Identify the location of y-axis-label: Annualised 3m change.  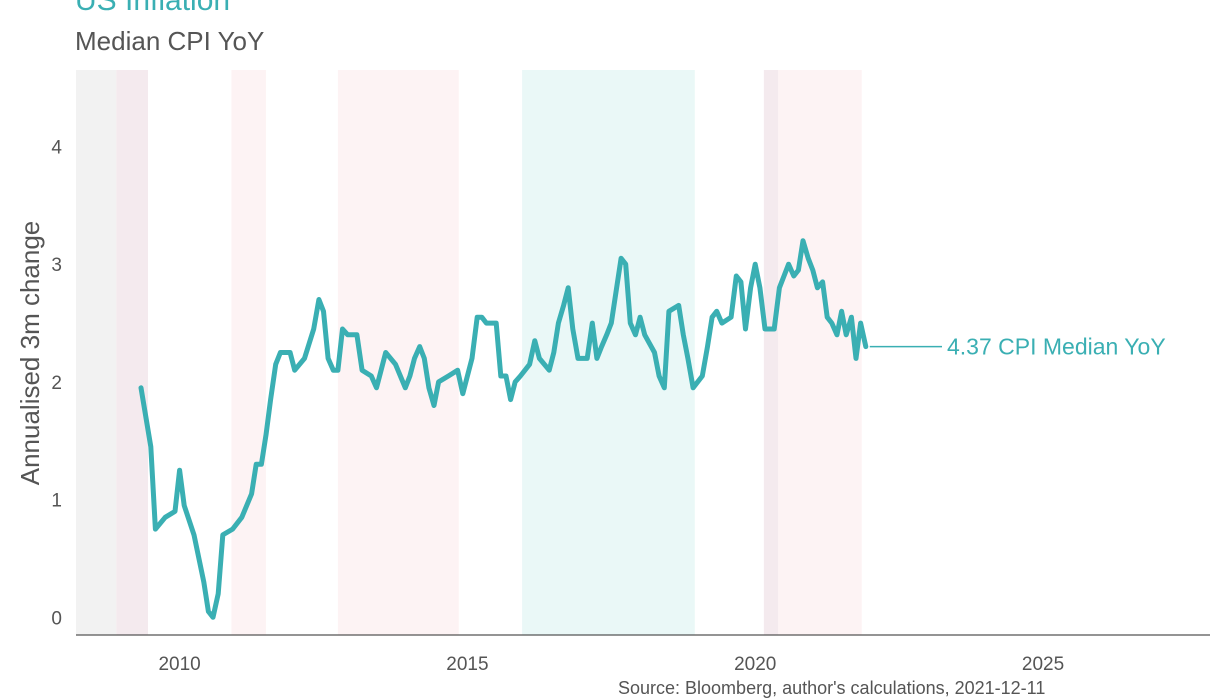
(30, 353).